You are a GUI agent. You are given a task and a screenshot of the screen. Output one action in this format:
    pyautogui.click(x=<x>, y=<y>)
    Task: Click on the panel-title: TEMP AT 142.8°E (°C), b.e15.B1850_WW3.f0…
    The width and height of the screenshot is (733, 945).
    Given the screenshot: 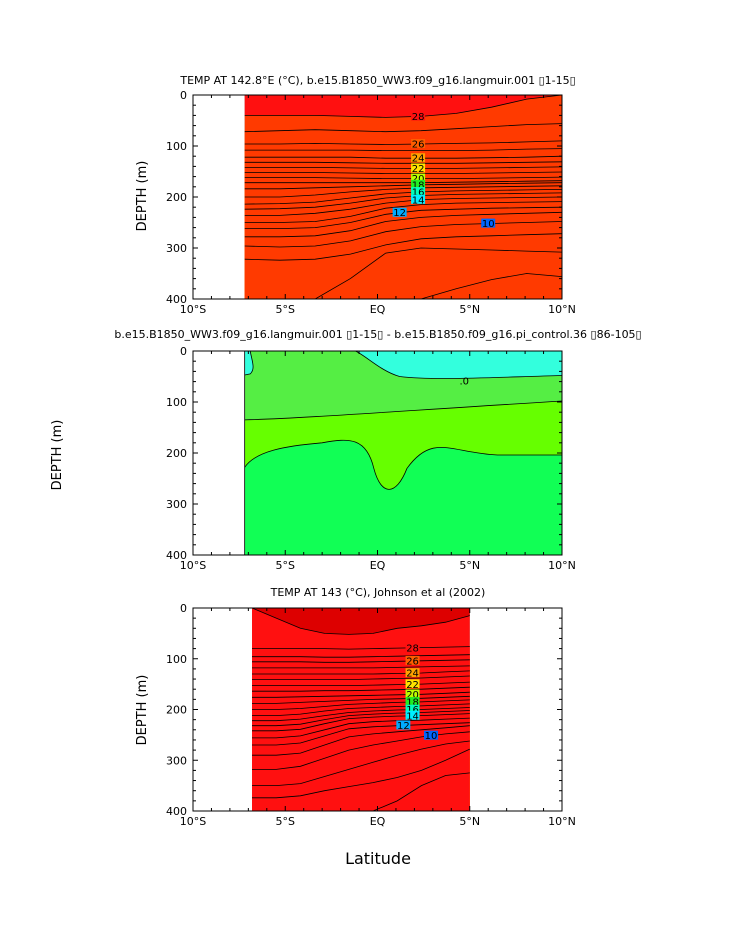 What is the action you would take?
    pyautogui.click(x=377, y=80)
    